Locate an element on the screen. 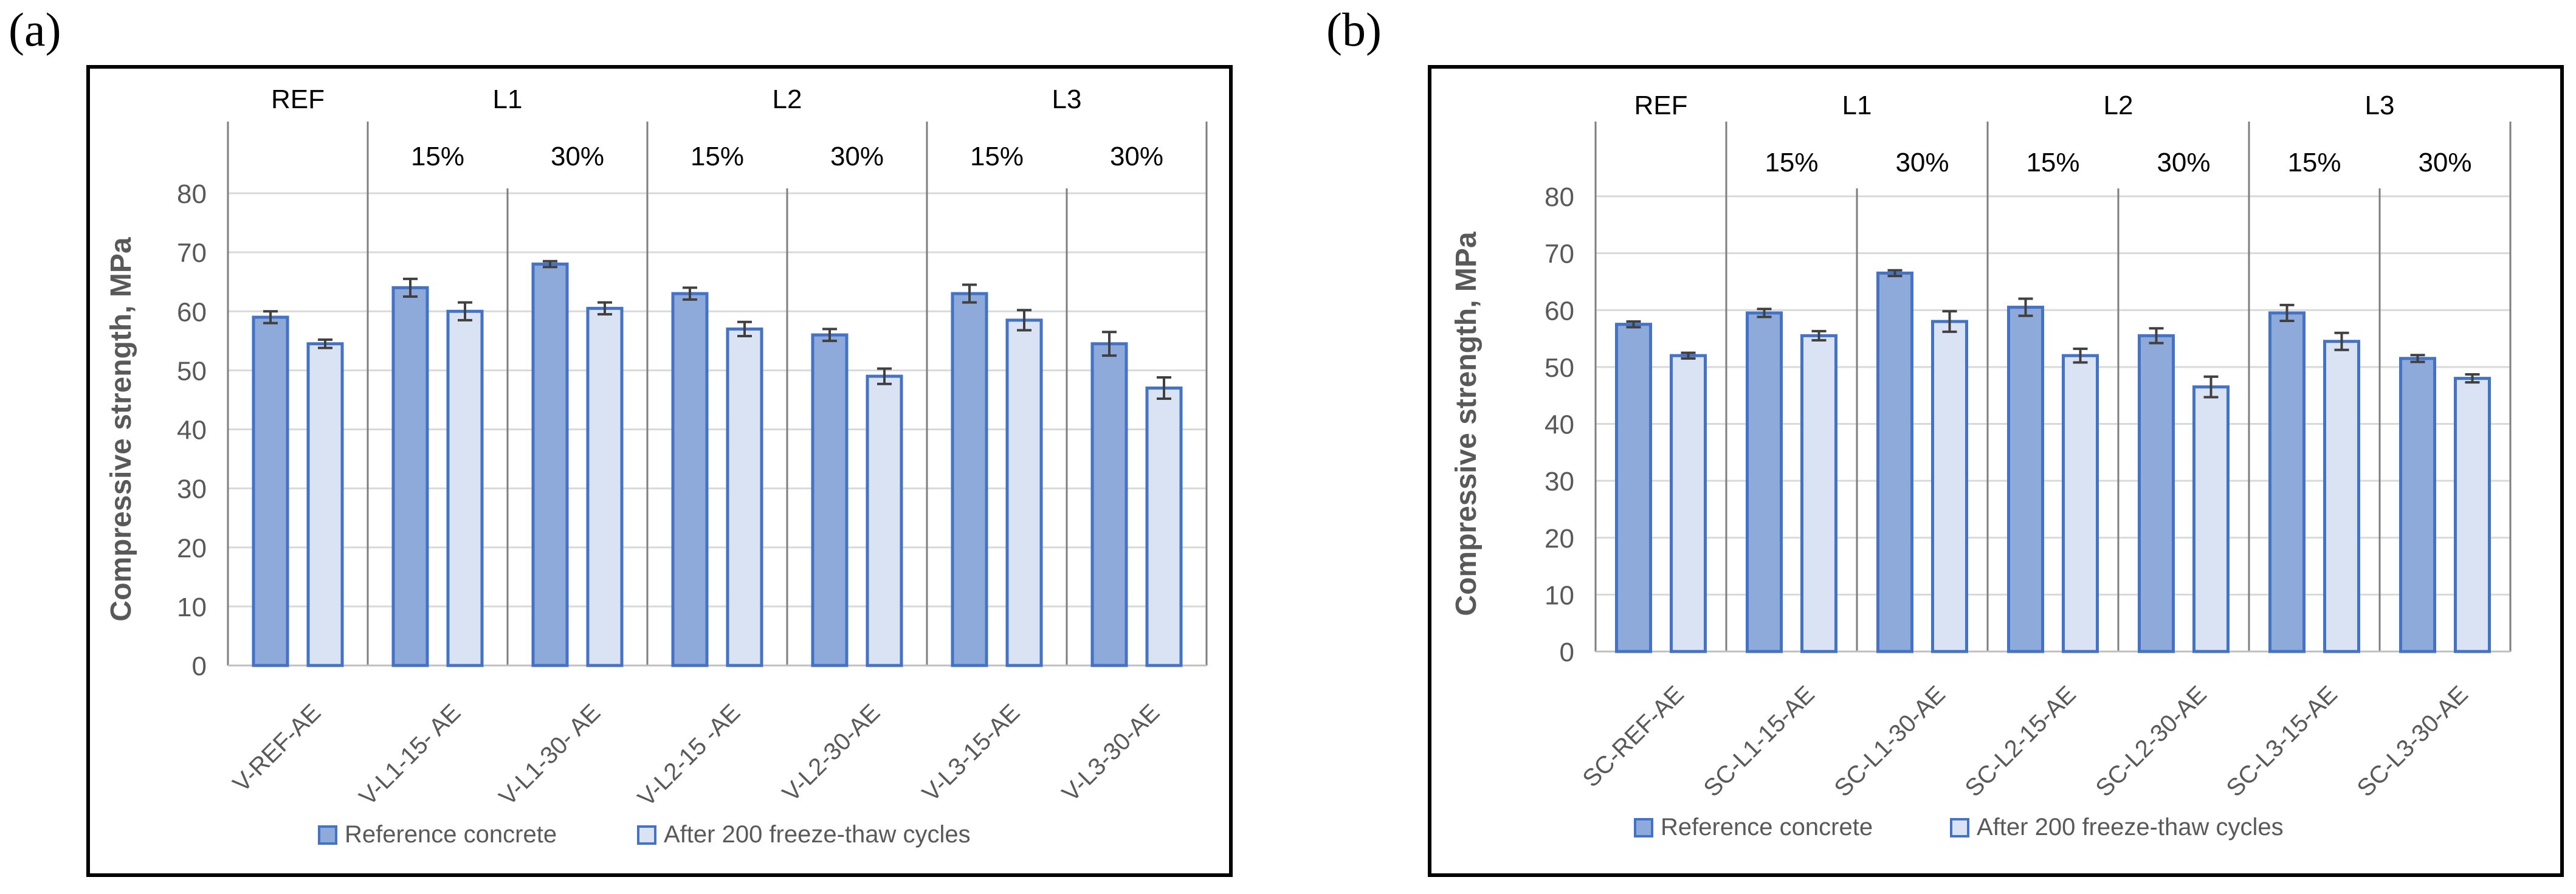  p1-y-tick-label: 10 is located at coordinates (1560, 595).